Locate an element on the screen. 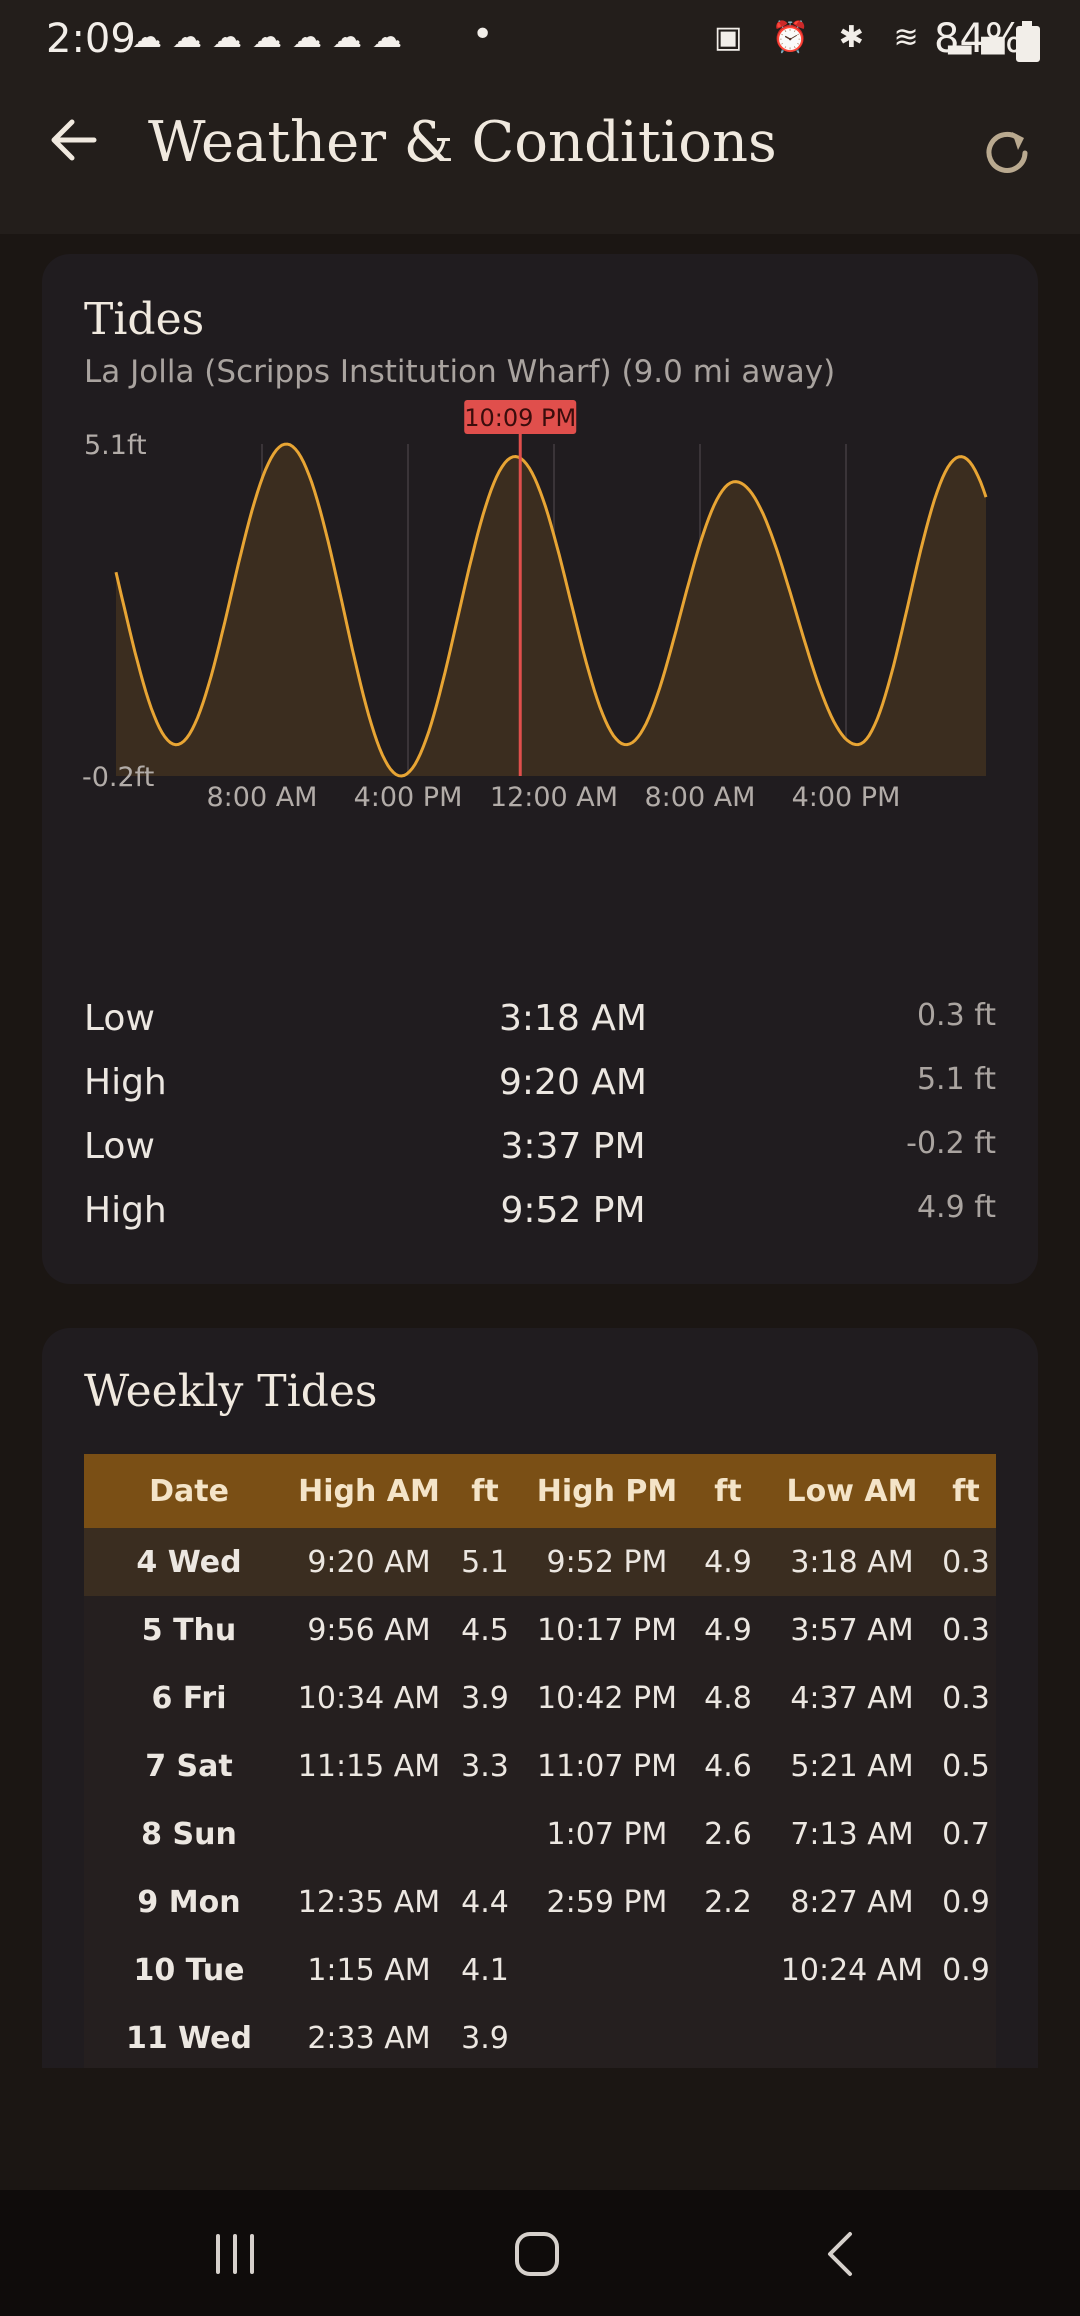  weekly-tides-title: Weekly Tides is located at coordinates (231, 1391).